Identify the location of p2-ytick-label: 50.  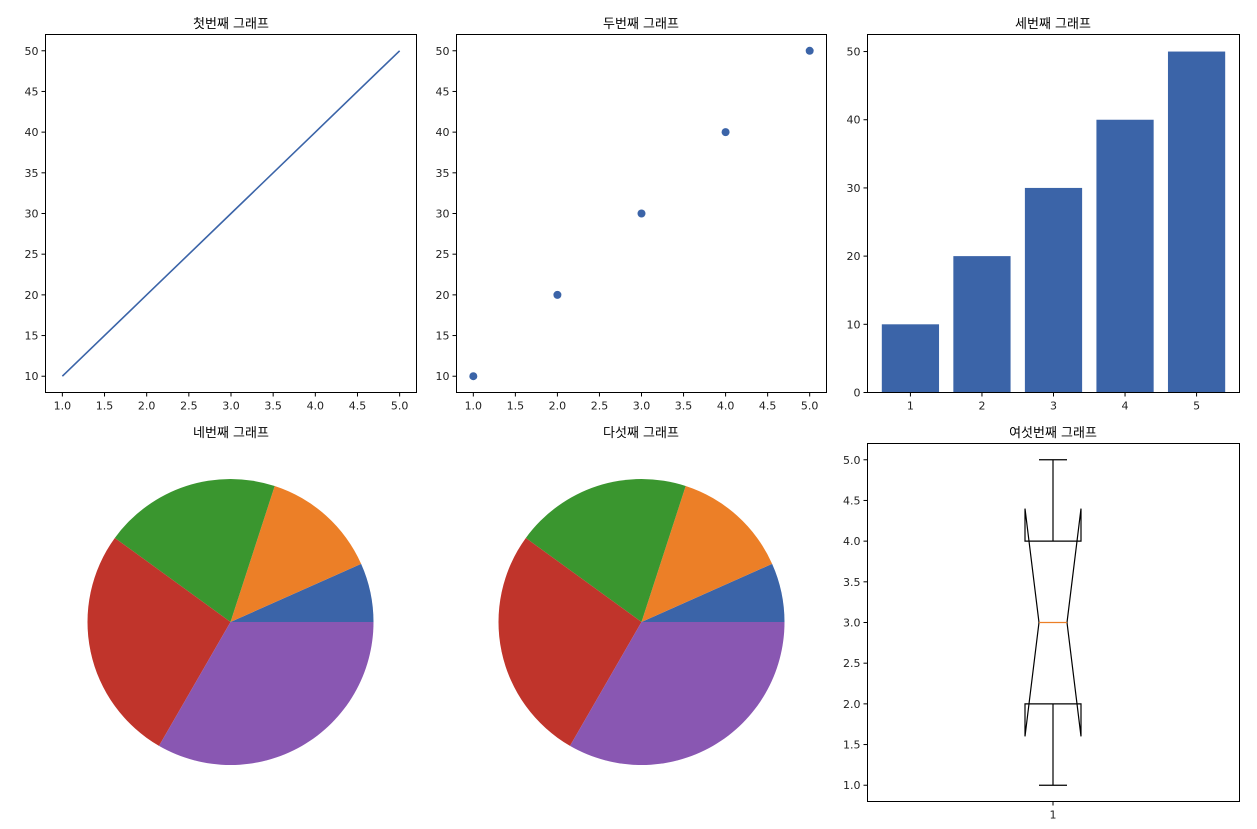
(443, 51).